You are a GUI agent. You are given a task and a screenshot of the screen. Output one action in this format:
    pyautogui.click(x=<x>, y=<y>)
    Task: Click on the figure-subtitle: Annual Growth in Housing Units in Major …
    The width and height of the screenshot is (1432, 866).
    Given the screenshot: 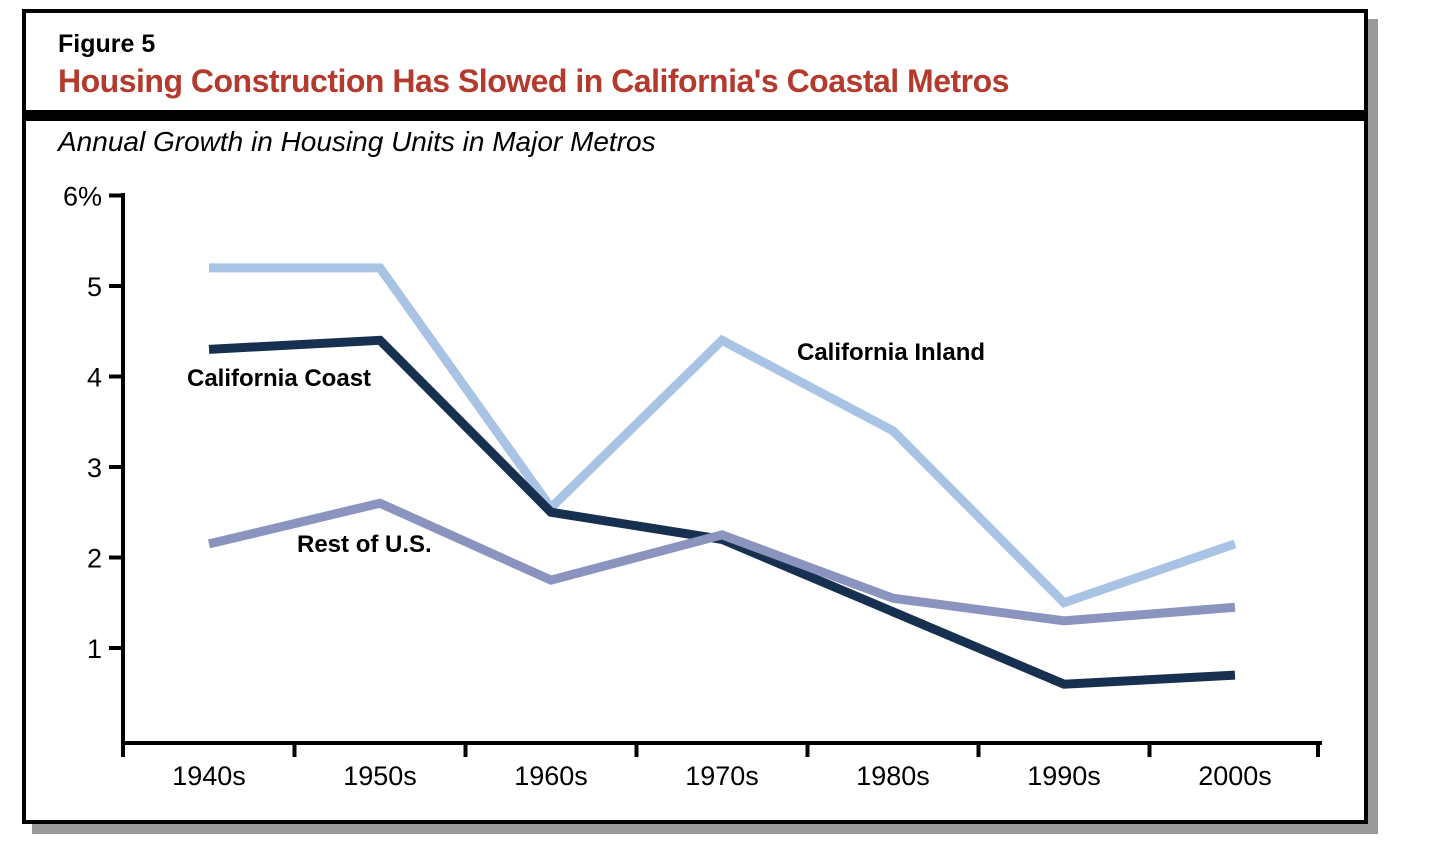 What is the action you would take?
    pyautogui.click(x=357, y=141)
    